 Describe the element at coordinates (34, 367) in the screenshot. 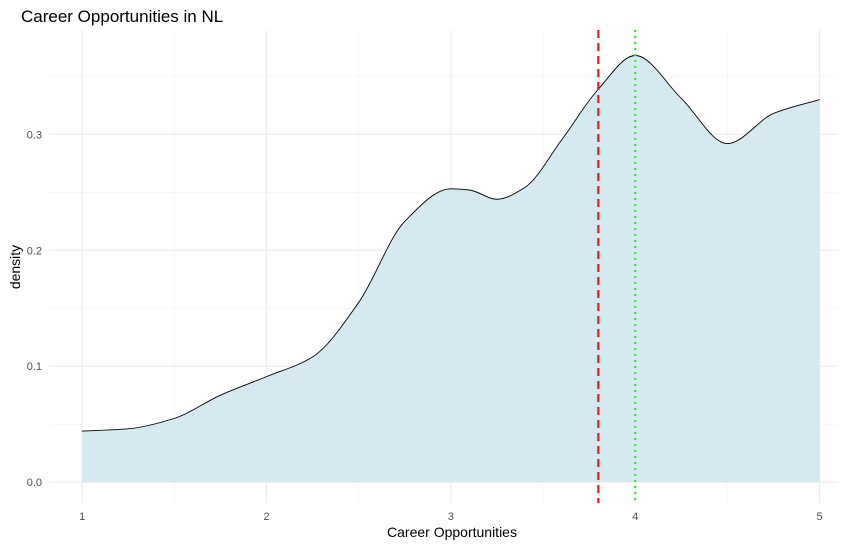

I see `y-tick-label: 0.1` at that location.